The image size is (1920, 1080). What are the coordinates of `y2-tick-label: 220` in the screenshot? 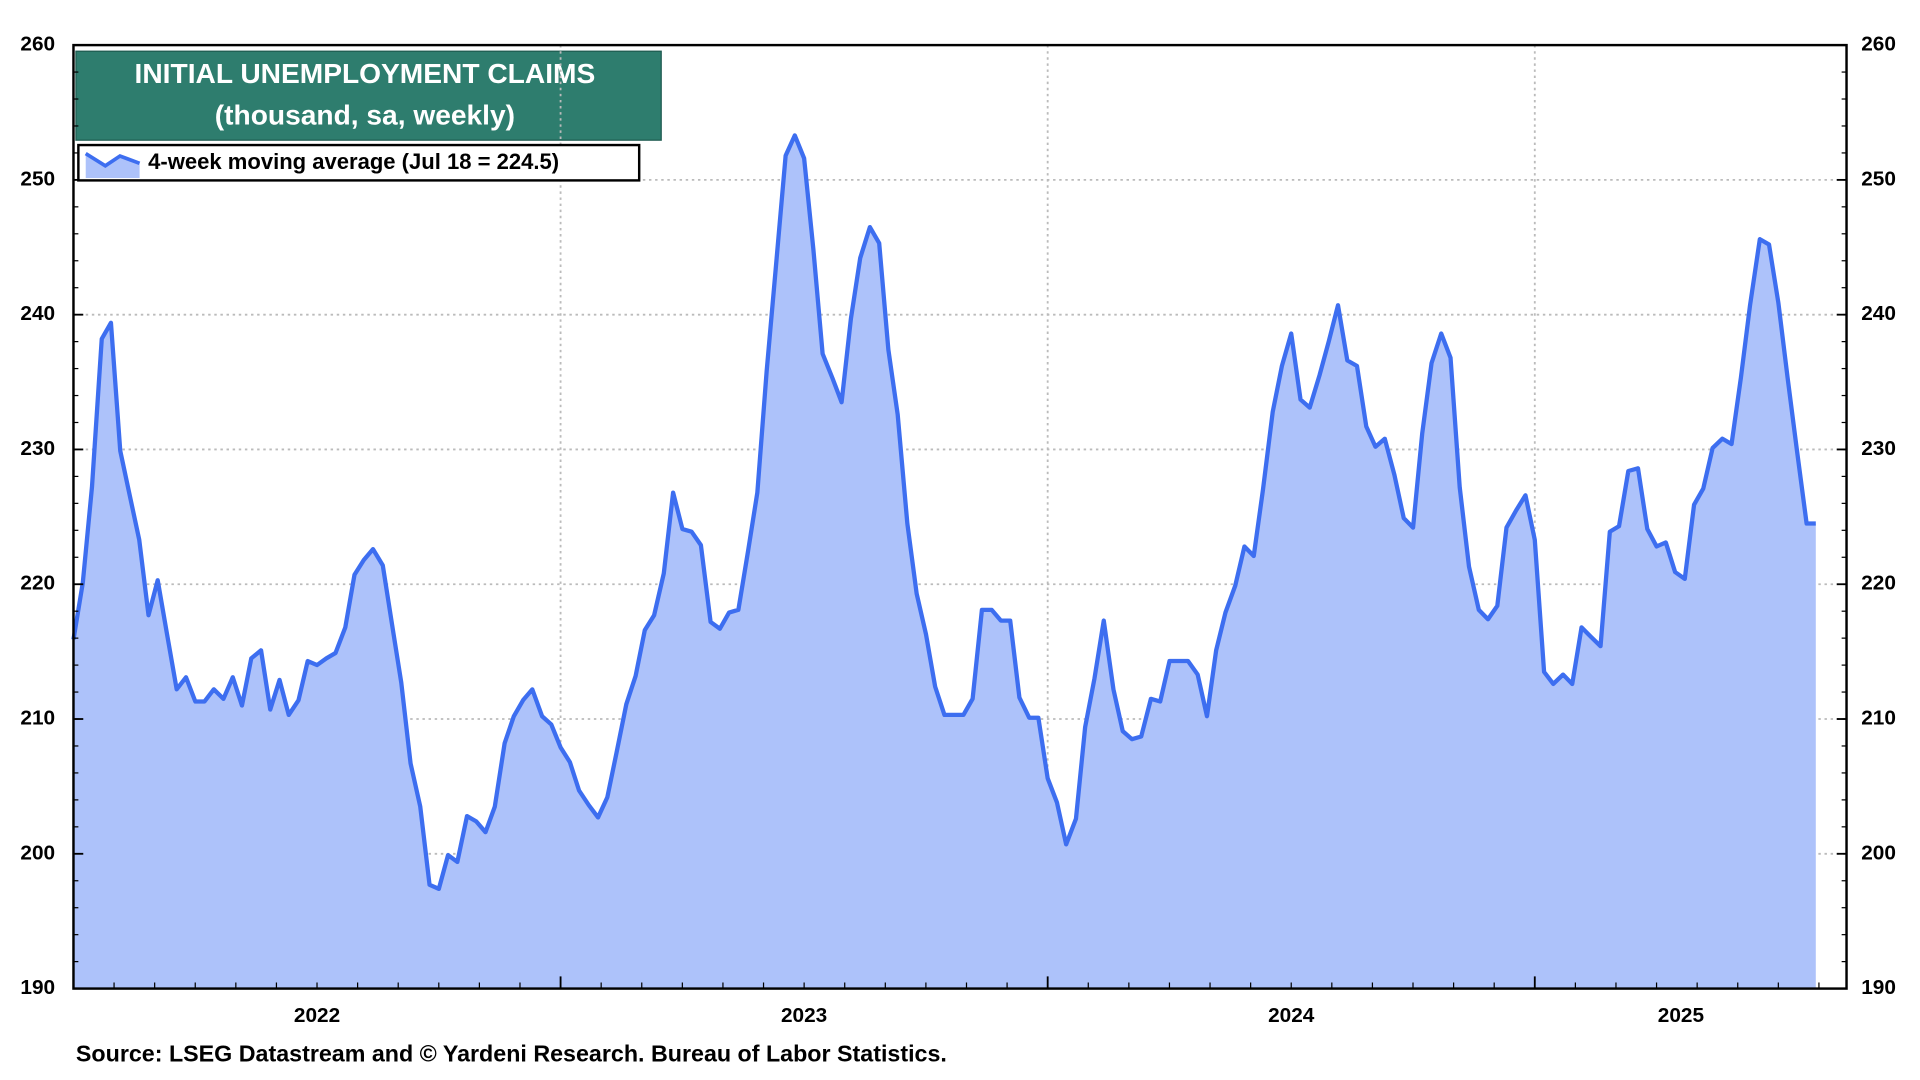 It's located at (1878, 583).